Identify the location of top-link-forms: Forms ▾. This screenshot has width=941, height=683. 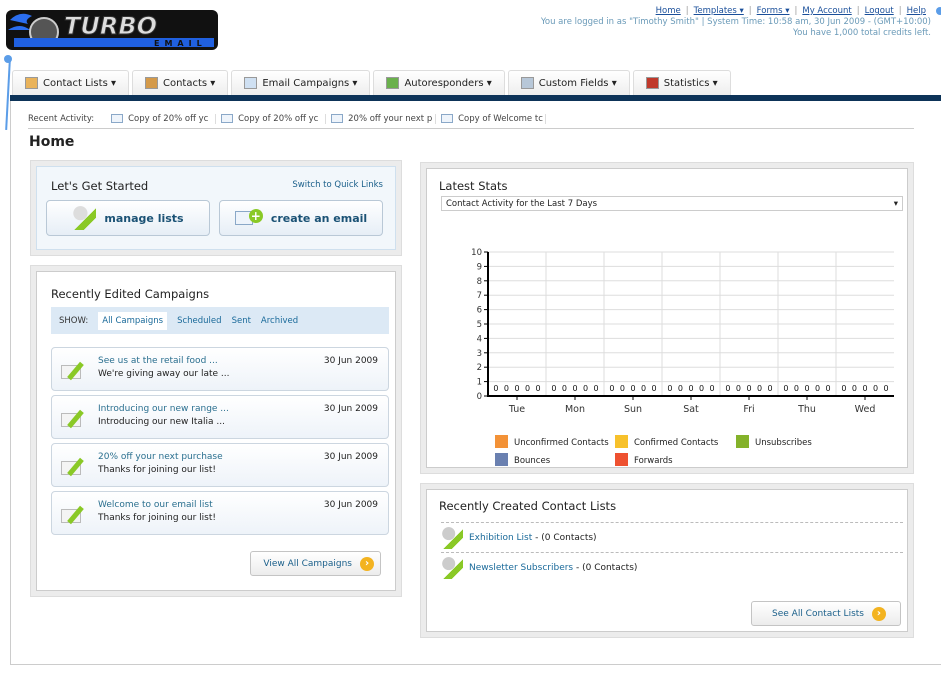
(773, 11).